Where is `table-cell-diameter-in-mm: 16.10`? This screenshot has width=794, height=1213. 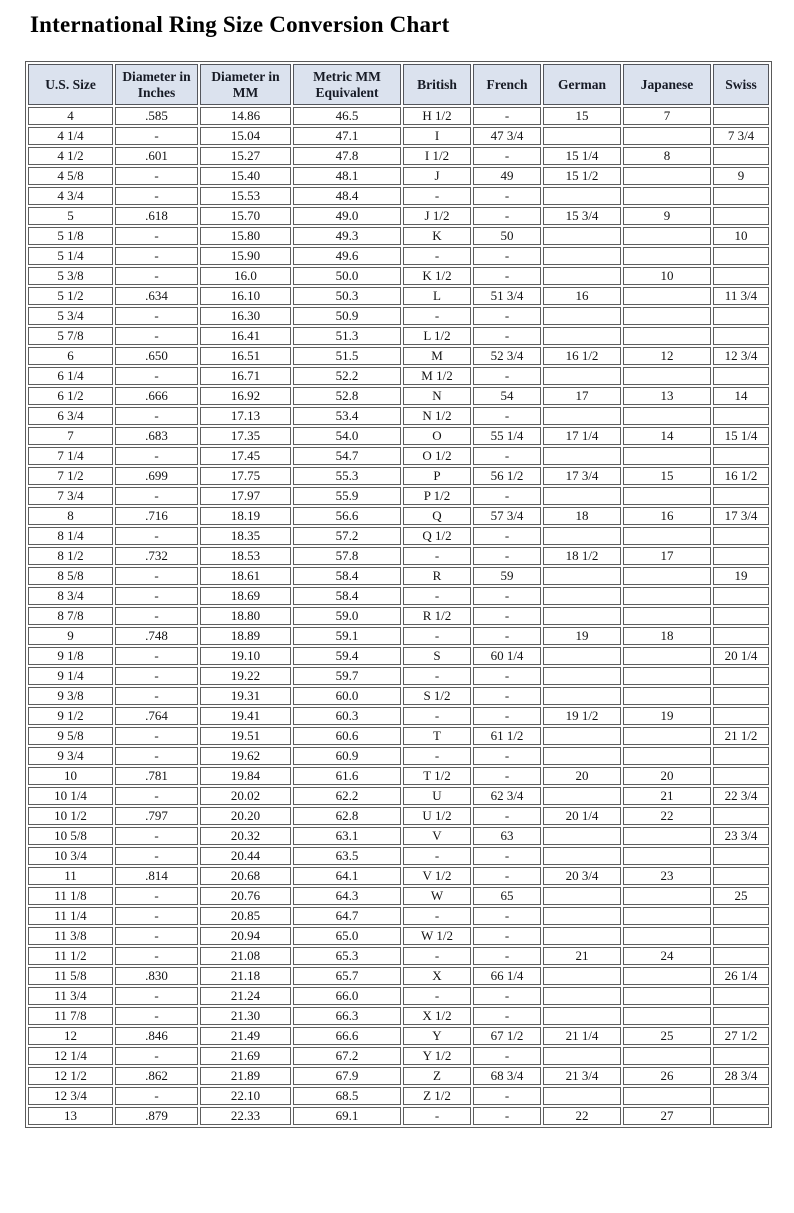
table-cell-diameter-in-mm: 16.10 is located at coordinates (245, 296).